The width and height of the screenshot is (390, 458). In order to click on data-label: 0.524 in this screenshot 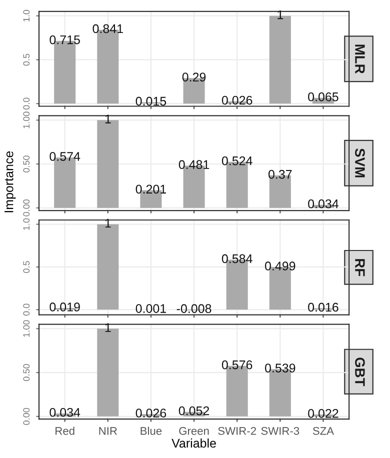, I will do `click(237, 161)`.